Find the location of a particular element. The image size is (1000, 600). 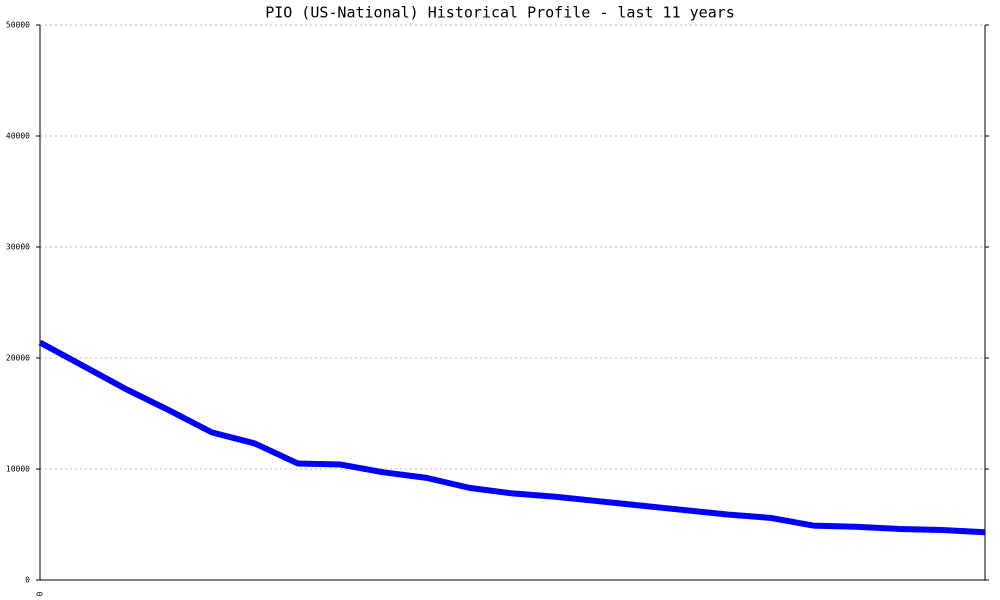

y-tick-label: 0 is located at coordinates (27, 580).